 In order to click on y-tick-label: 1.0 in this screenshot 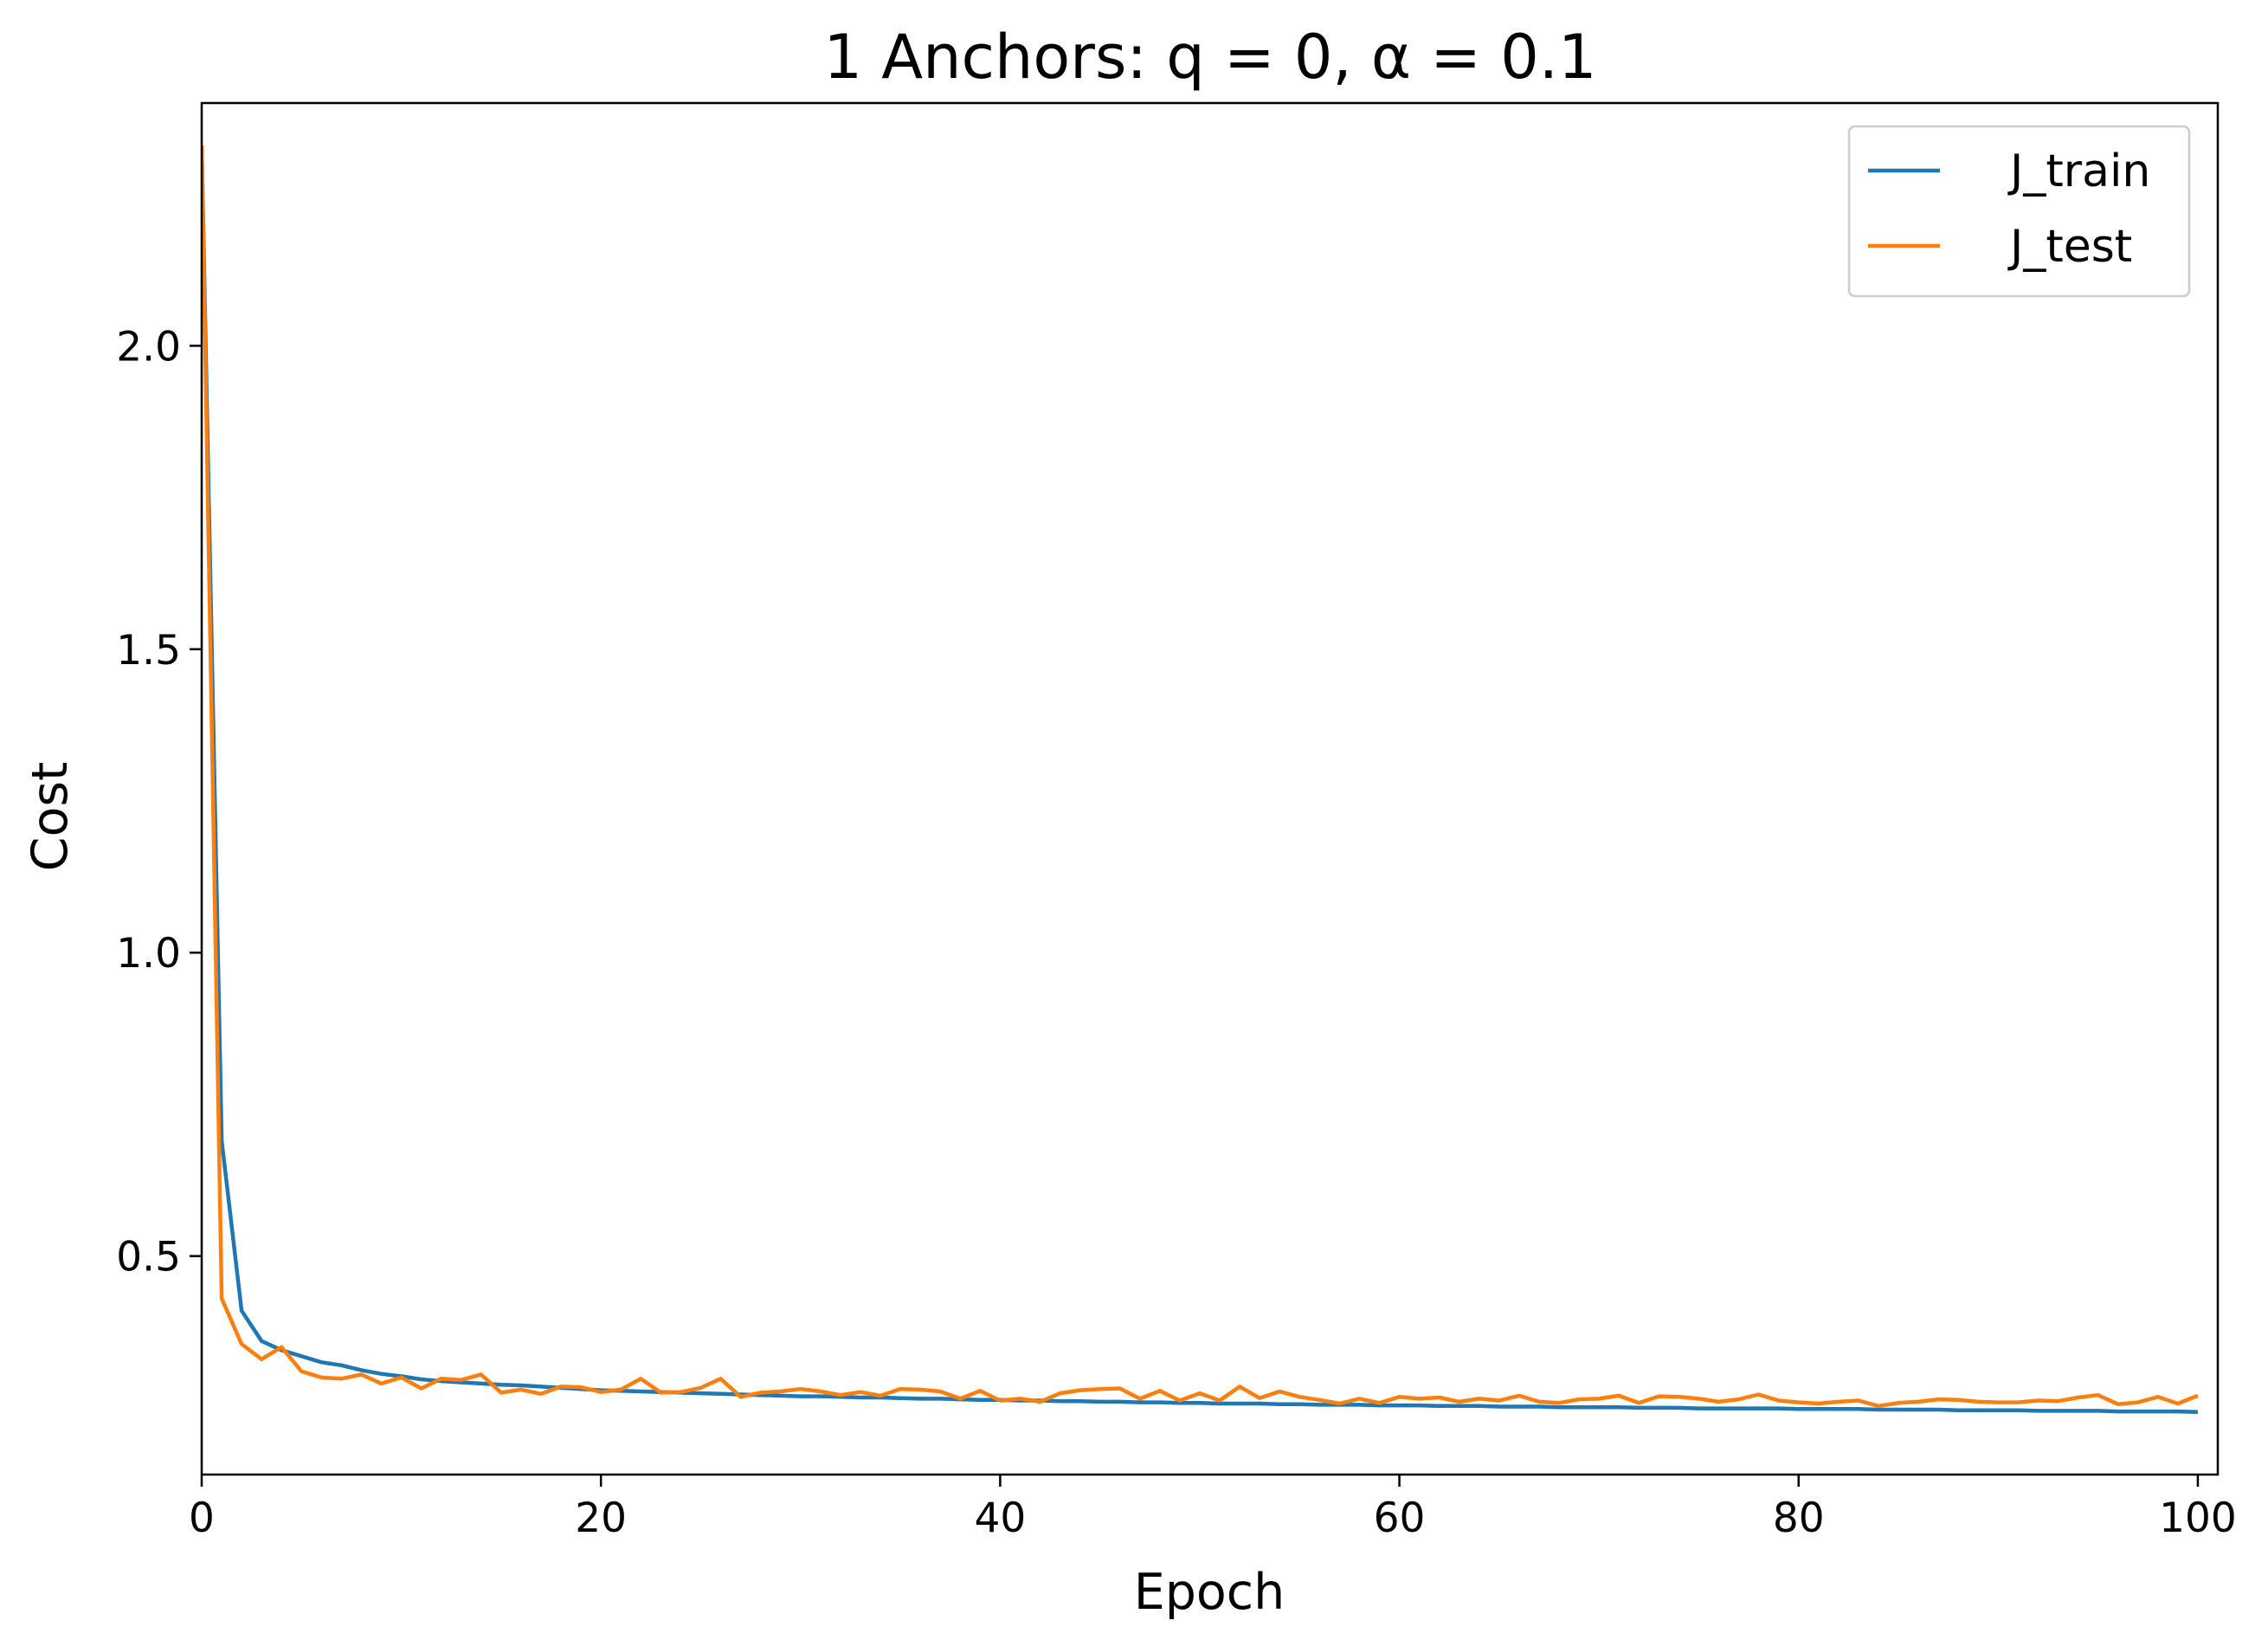, I will do `click(148, 954)`.